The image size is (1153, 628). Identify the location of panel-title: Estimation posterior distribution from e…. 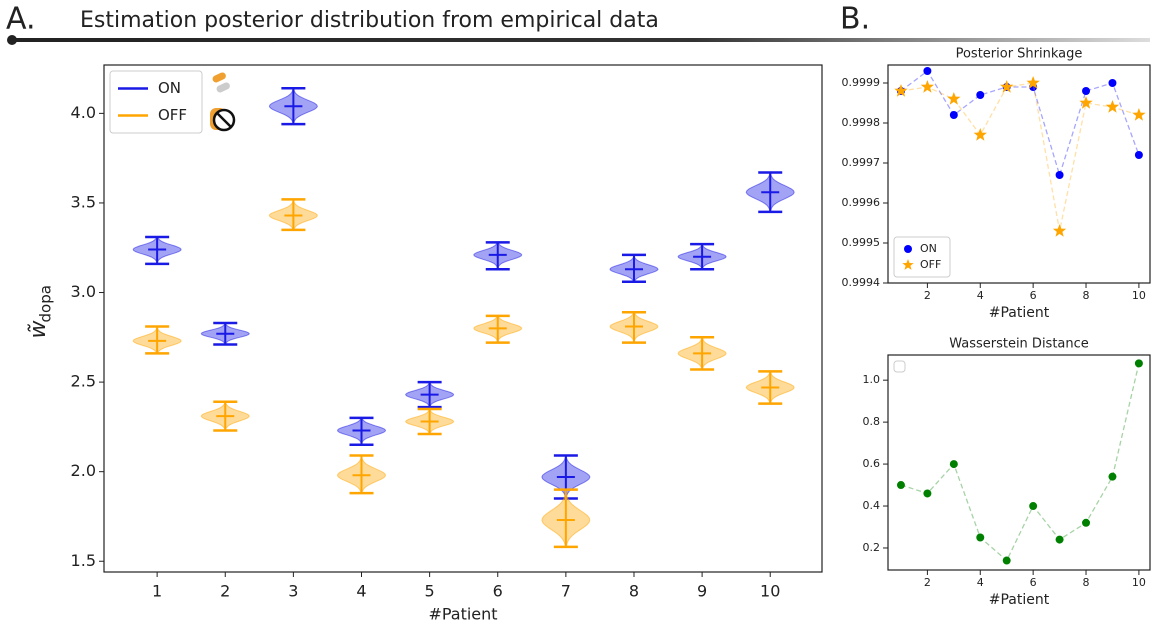
(369, 20).